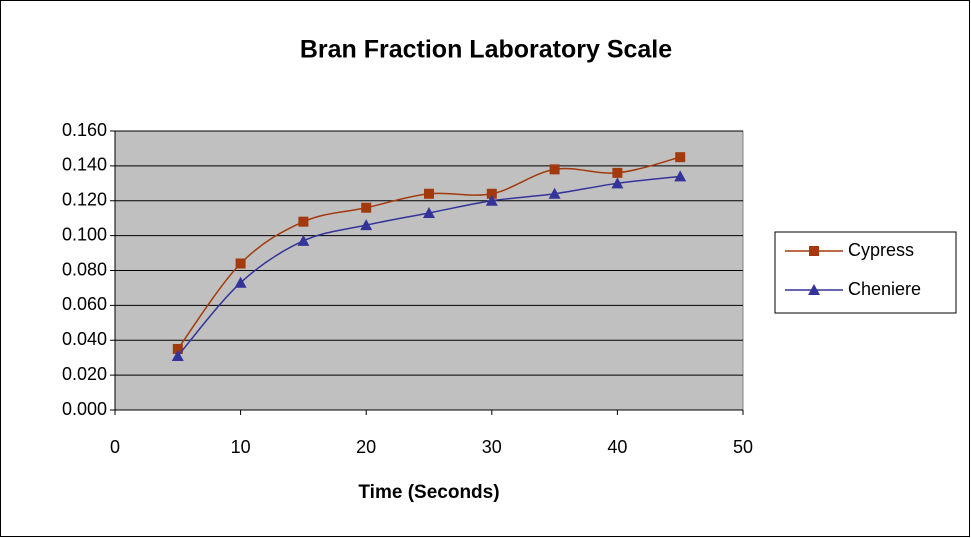 The width and height of the screenshot is (971, 538). I want to click on y-tick-label: 0.040, so click(84, 339).